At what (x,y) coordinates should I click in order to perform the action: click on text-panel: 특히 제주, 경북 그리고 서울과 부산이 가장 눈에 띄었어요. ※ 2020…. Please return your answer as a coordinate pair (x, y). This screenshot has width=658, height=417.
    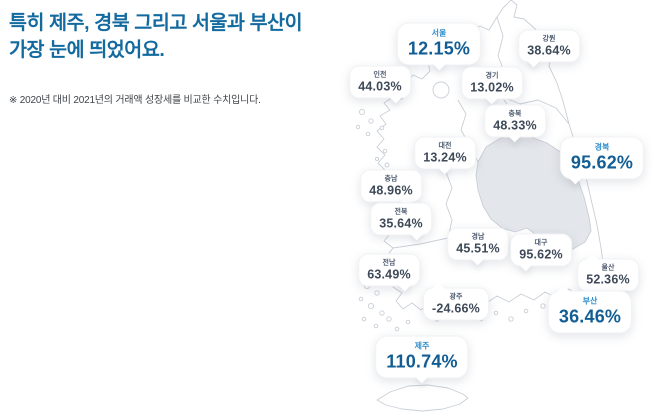
    Looking at the image, I should click on (175, 58).